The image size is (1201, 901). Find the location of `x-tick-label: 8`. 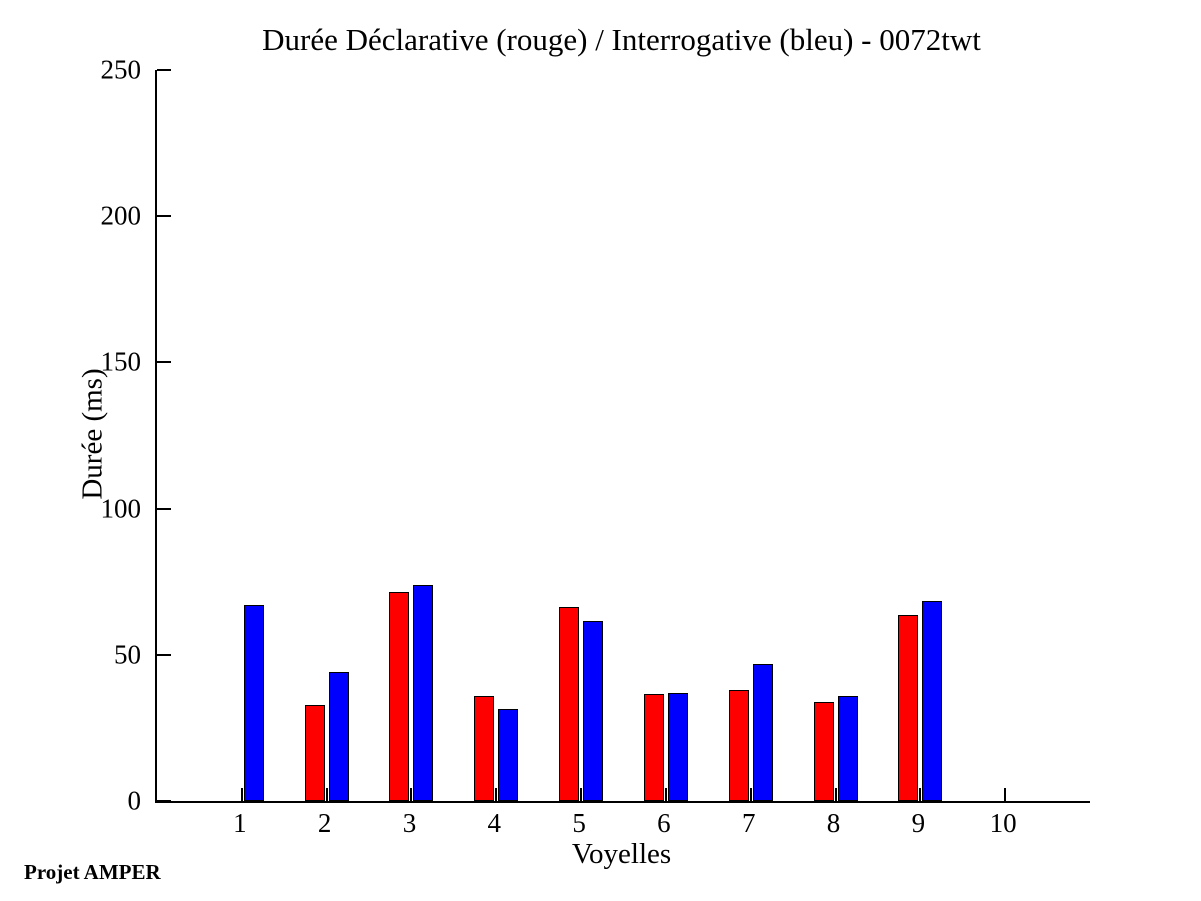

x-tick-label: 8 is located at coordinates (833, 823).